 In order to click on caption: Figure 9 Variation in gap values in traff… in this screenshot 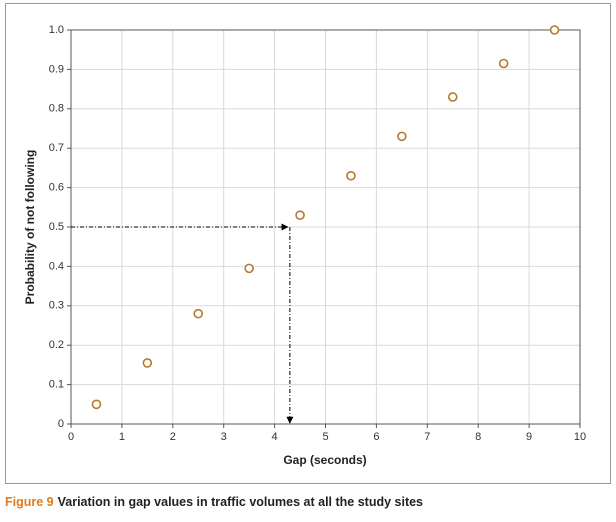, I will do `click(214, 502)`.